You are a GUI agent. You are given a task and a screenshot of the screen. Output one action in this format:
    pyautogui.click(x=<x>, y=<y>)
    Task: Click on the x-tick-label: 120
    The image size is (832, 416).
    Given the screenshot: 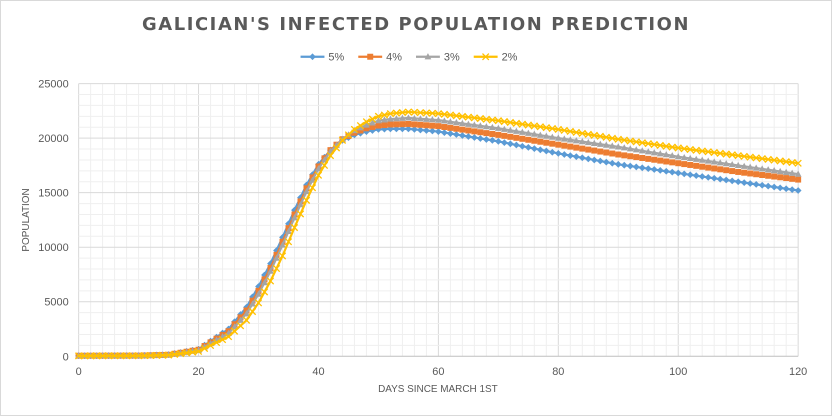 What is the action you would take?
    pyautogui.click(x=798, y=372)
    